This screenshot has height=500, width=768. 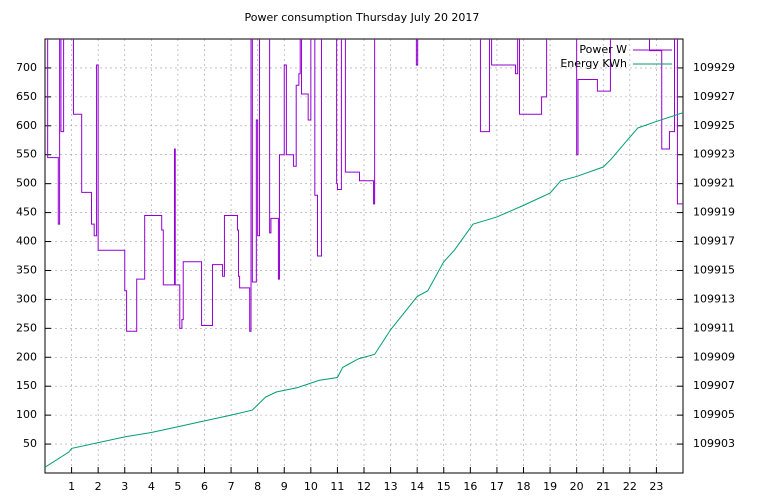 I want to click on x-tick-label: 7, so click(x=231, y=486).